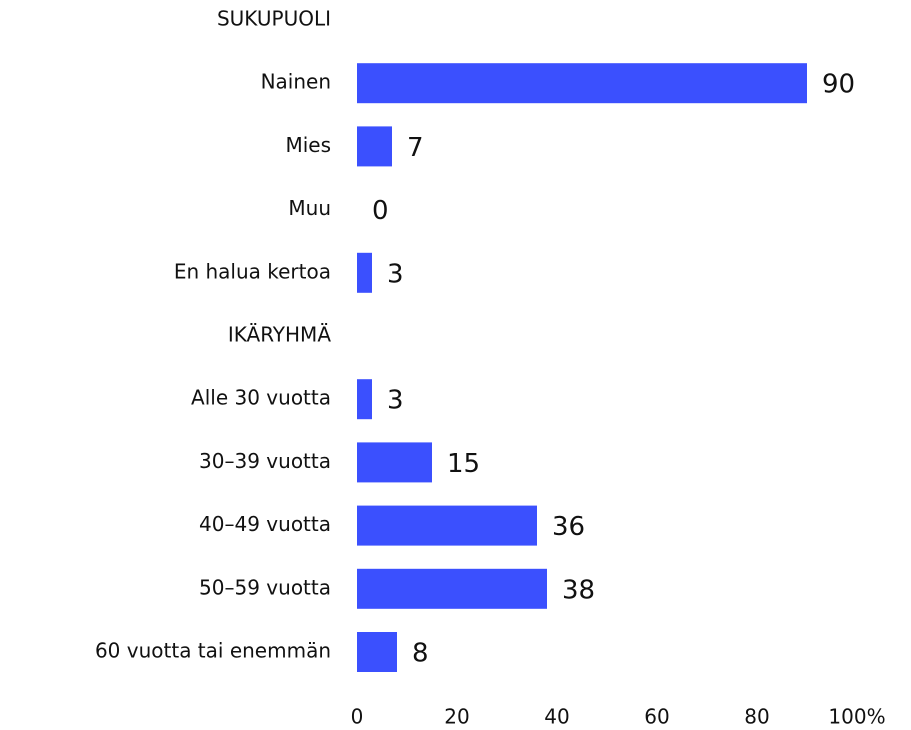  What do you see at coordinates (274, 19) in the screenshot?
I see `category-label: SUKUPUOLI` at bounding box center [274, 19].